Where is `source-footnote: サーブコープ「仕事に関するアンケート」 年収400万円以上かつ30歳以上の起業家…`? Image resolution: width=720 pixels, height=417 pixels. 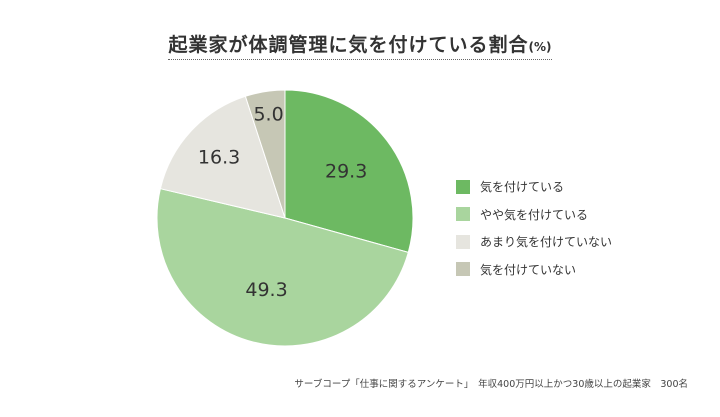 source-footnote: サーブコープ「仕事に関するアンケート」 年収400万円以上かつ30歳以上の起業家… is located at coordinates (491, 384).